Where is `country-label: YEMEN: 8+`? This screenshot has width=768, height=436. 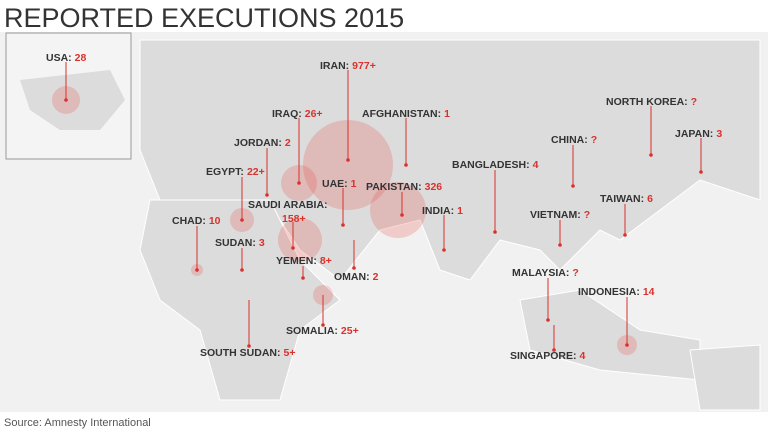
country-label: YEMEN: 8+ is located at coordinates (304, 261).